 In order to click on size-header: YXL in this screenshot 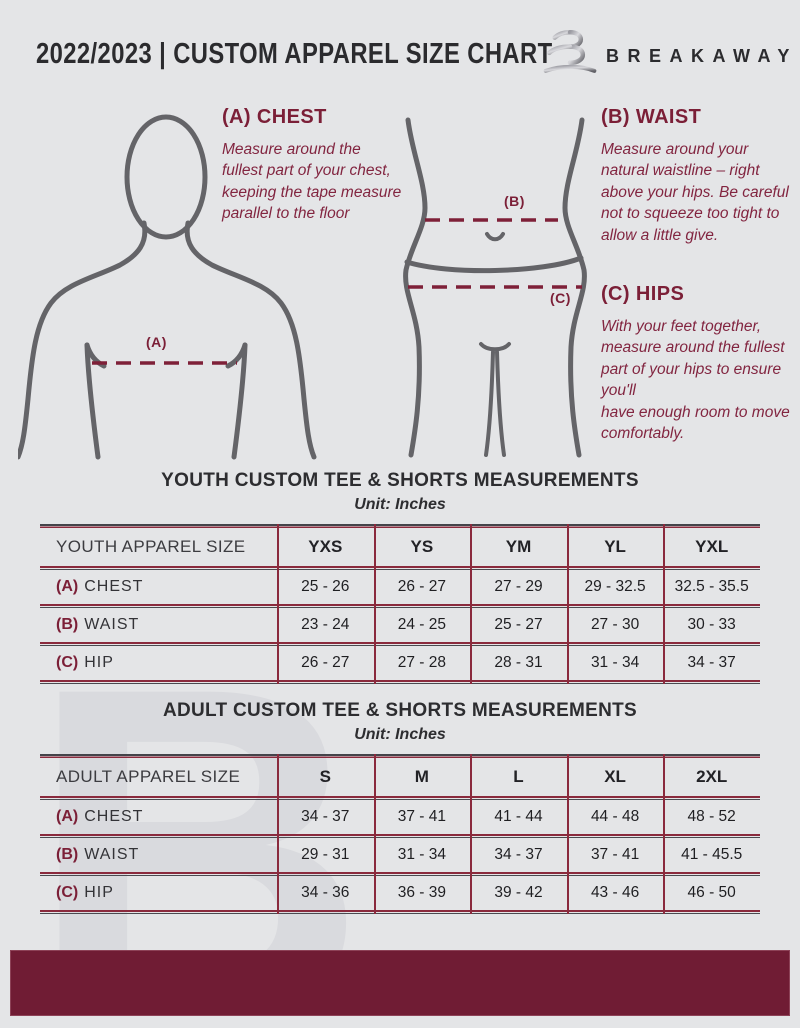, I will do `click(712, 546)`.